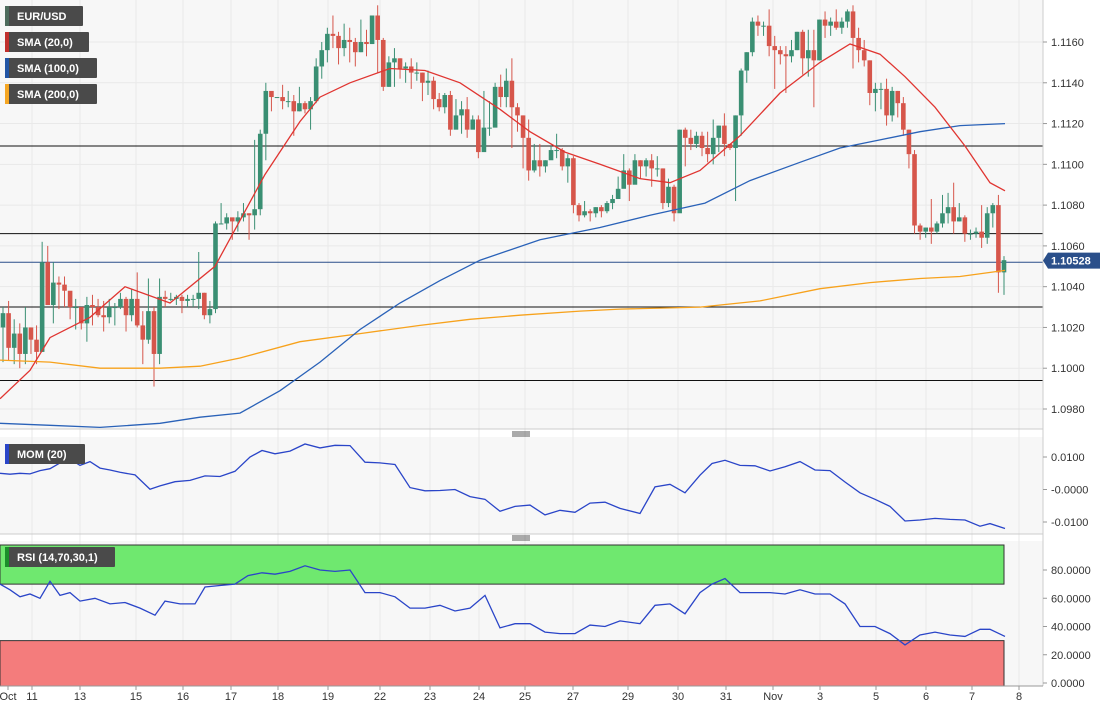 The width and height of the screenshot is (1114, 710). What do you see at coordinates (1069, 491) in the screenshot?
I see `momentum-tick-label: -0.0000` at bounding box center [1069, 491].